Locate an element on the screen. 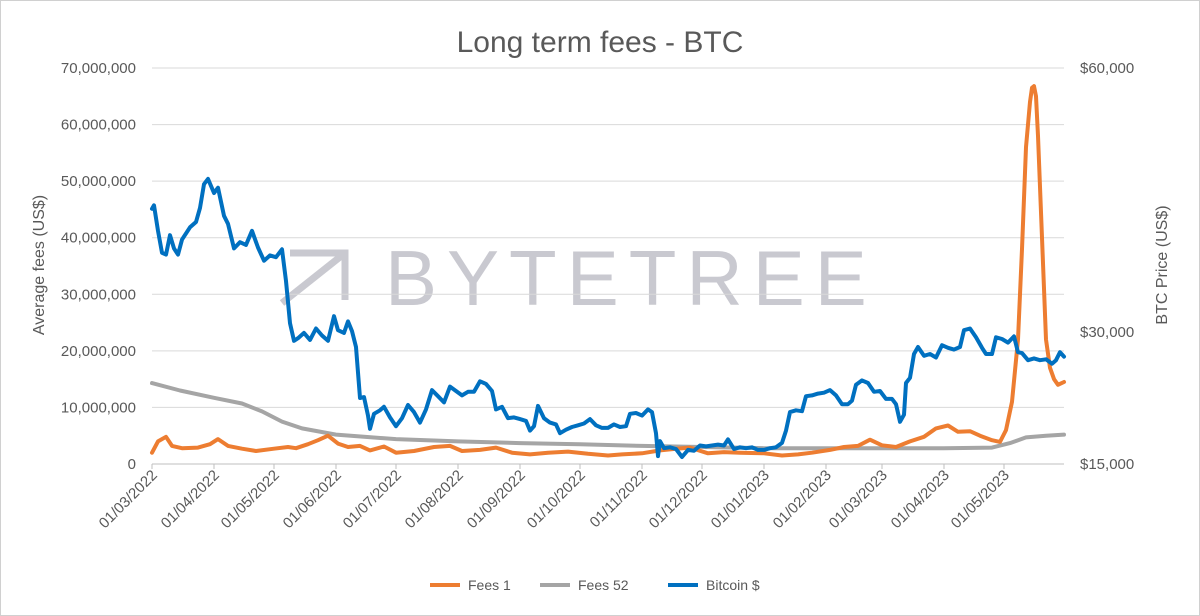 This screenshot has height=616, width=1200. x-tick-label: 01/06/2022 is located at coordinates (312, 499).